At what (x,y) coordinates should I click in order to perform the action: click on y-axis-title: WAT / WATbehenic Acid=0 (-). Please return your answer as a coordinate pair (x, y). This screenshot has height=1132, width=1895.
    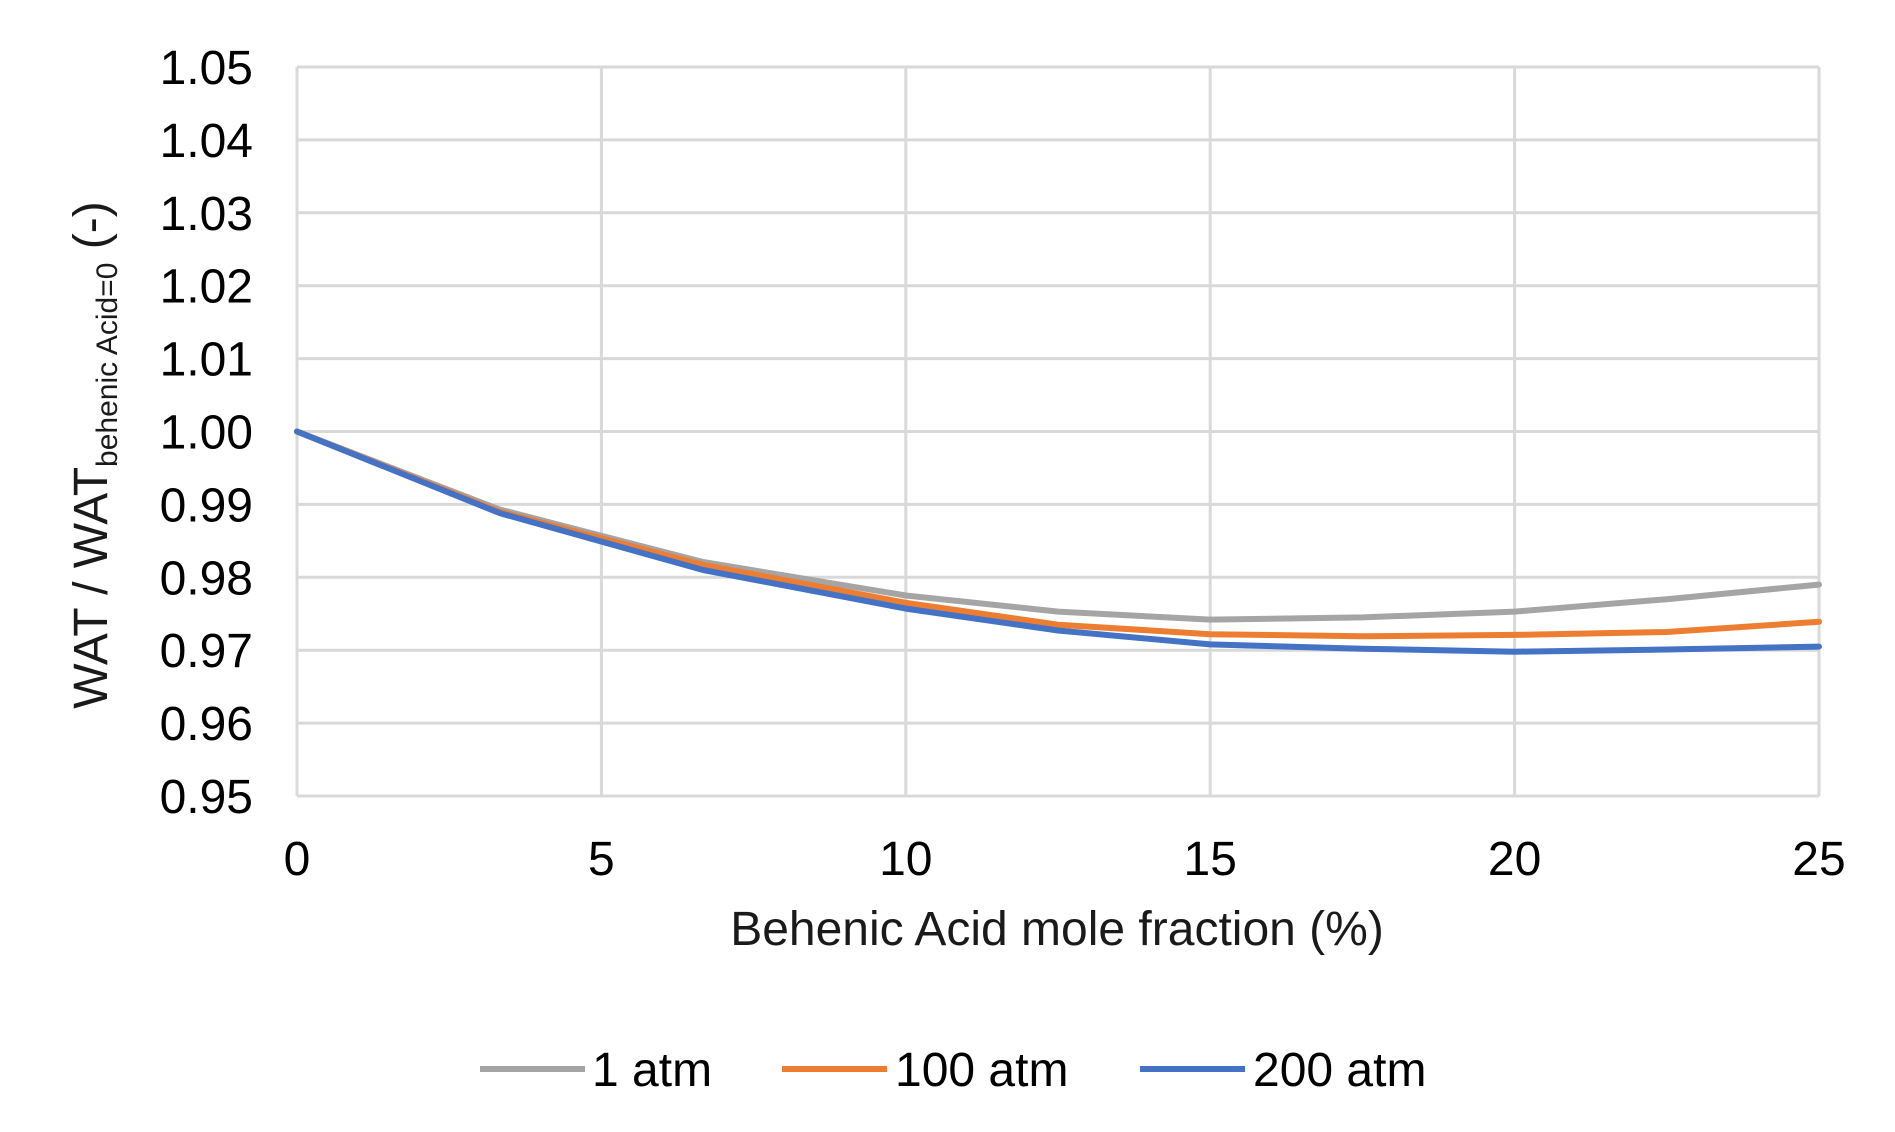
    Looking at the image, I should click on (94, 454).